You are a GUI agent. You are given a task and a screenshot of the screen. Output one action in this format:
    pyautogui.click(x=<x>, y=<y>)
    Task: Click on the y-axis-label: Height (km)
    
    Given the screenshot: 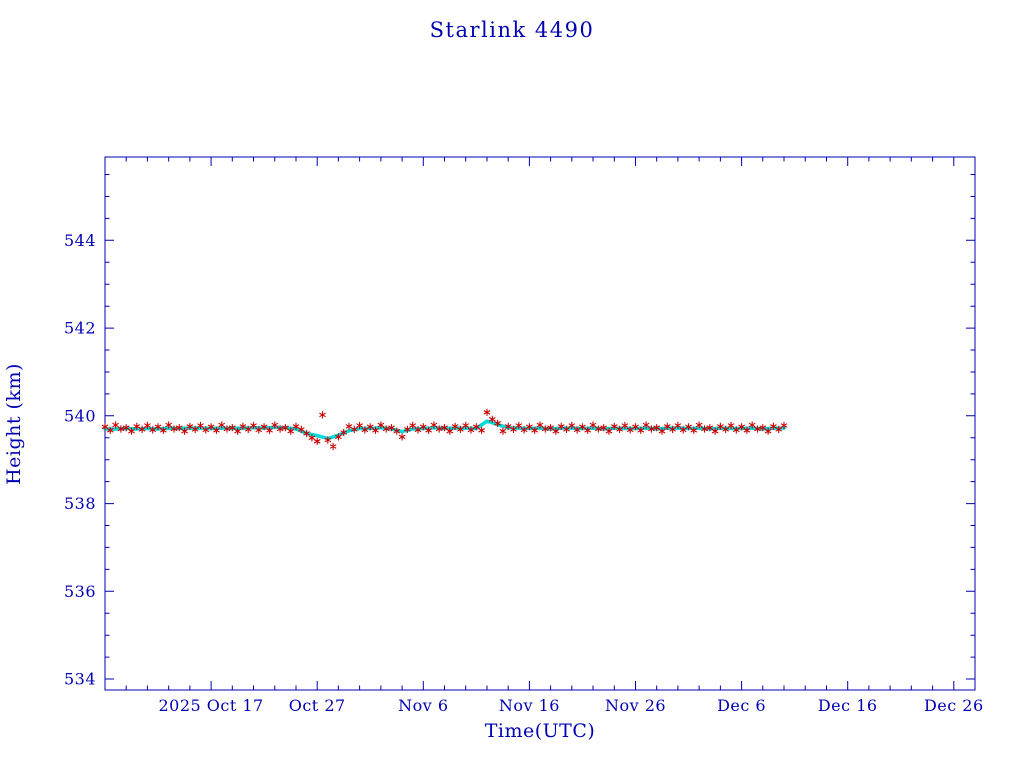 What is the action you would take?
    pyautogui.click(x=14, y=424)
    